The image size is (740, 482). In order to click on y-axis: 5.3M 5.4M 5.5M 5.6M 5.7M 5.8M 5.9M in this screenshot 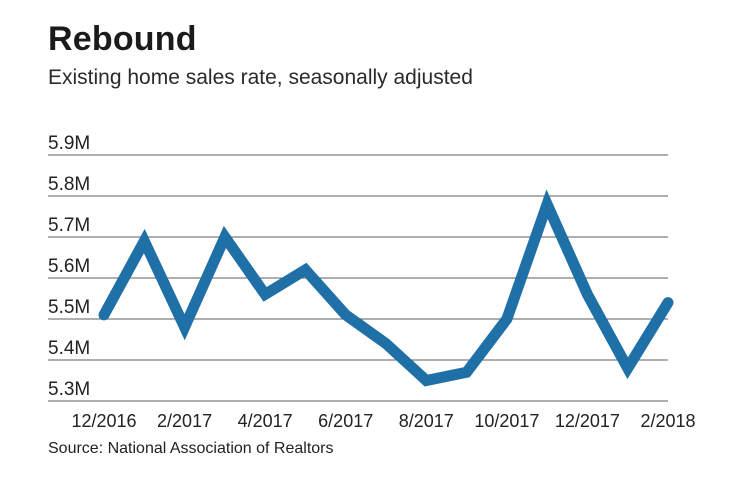, I will do `click(69, 266)`.